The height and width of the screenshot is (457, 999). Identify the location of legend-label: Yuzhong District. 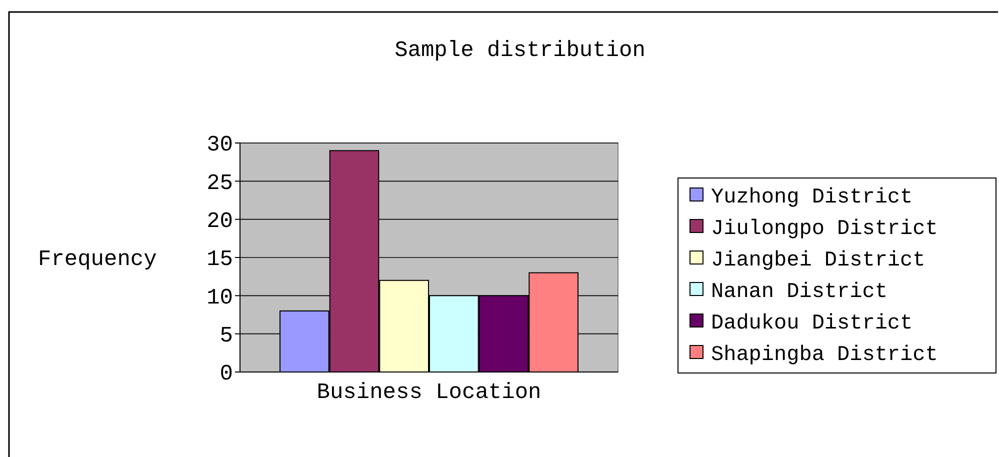
(812, 198).